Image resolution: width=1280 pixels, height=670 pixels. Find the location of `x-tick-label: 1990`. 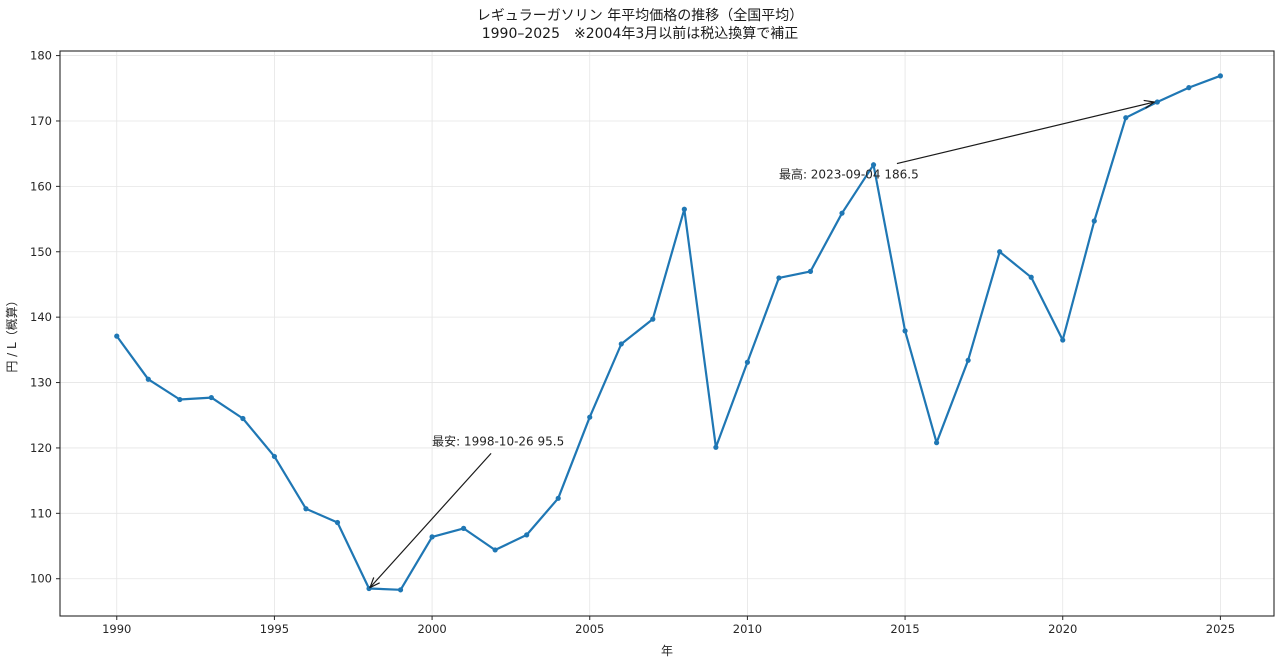

x-tick-label: 1990 is located at coordinates (116, 629).